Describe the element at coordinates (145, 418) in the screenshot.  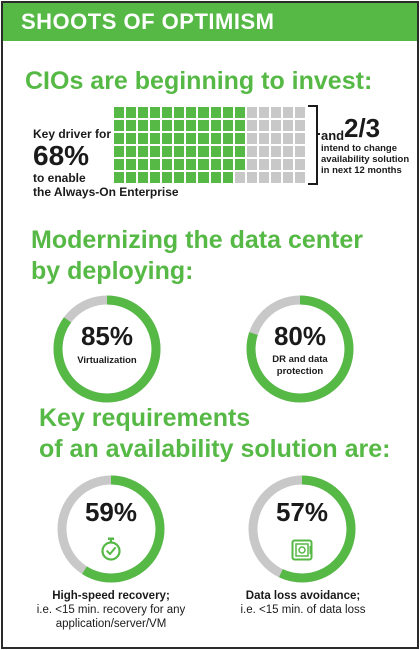
I see `requirements-heading-line-1: Key requirements` at that location.